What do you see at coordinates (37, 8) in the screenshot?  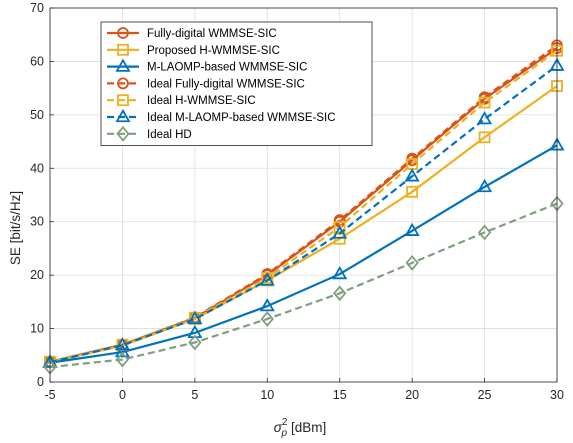 I see `y-tick-label: 70` at bounding box center [37, 8].